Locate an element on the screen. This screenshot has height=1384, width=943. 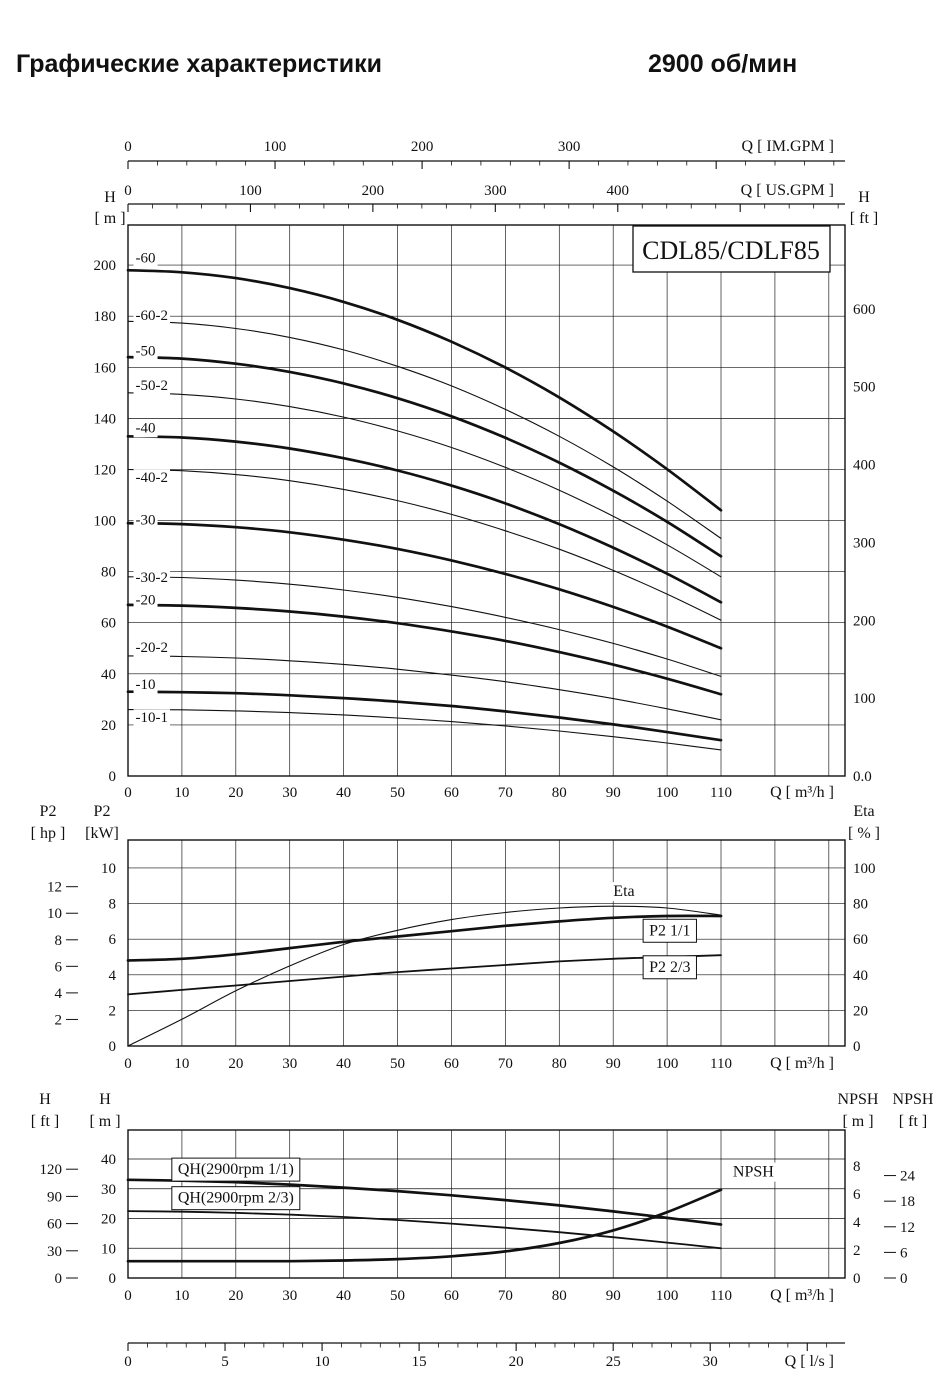
h-ft-tick-label: 400 is located at coordinates (864, 466).